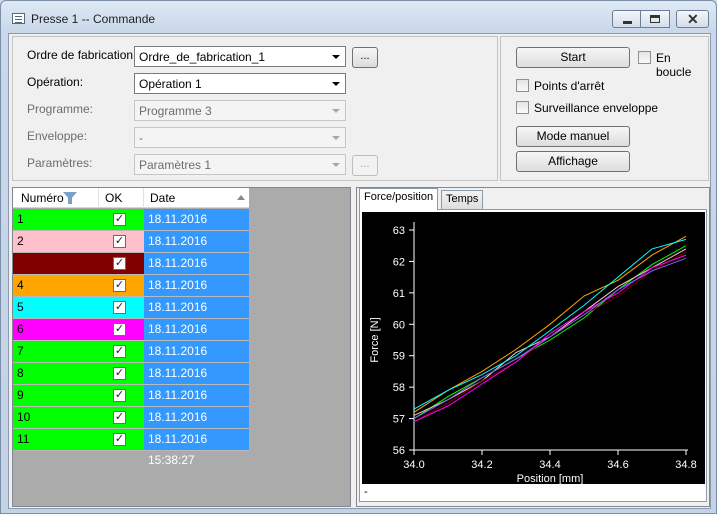  Describe the element at coordinates (241, 197) in the screenshot. I see `sort-ascending-icon` at that location.